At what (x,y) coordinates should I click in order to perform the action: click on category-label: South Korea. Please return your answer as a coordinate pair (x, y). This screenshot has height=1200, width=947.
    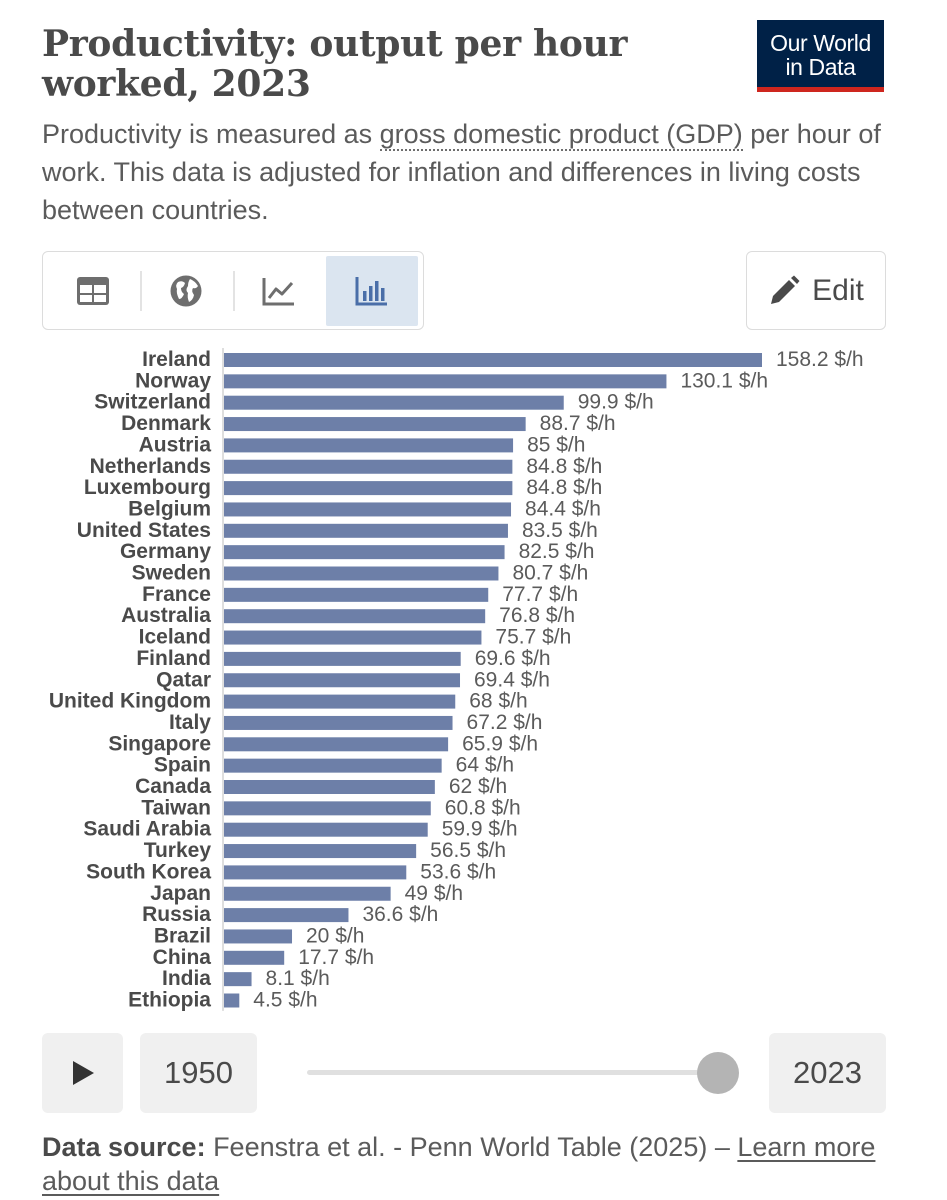
    Looking at the image, I should click on (148, 871).